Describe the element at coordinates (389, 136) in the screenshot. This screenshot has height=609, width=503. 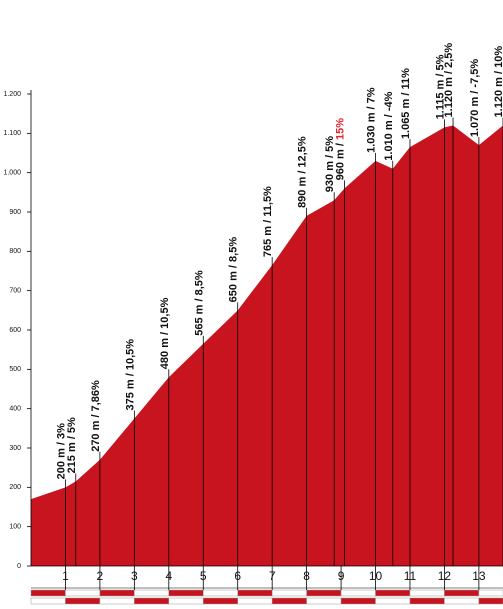
I see `annotation-elevation: 1.010 m /` at that location.